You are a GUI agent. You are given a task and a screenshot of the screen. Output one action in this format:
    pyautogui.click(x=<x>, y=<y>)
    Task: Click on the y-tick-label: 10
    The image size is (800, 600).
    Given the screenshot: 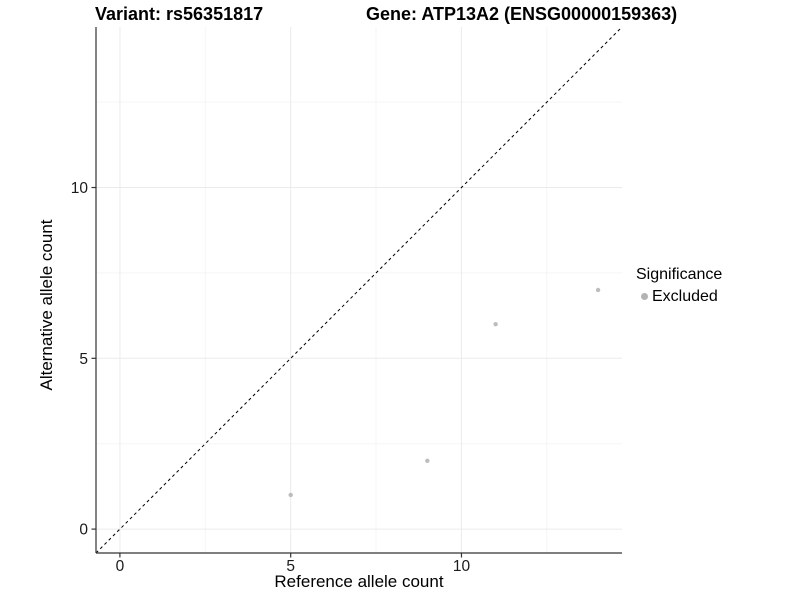 What is the action you would take?
    pyautogui.click(x=80, y=188)
    